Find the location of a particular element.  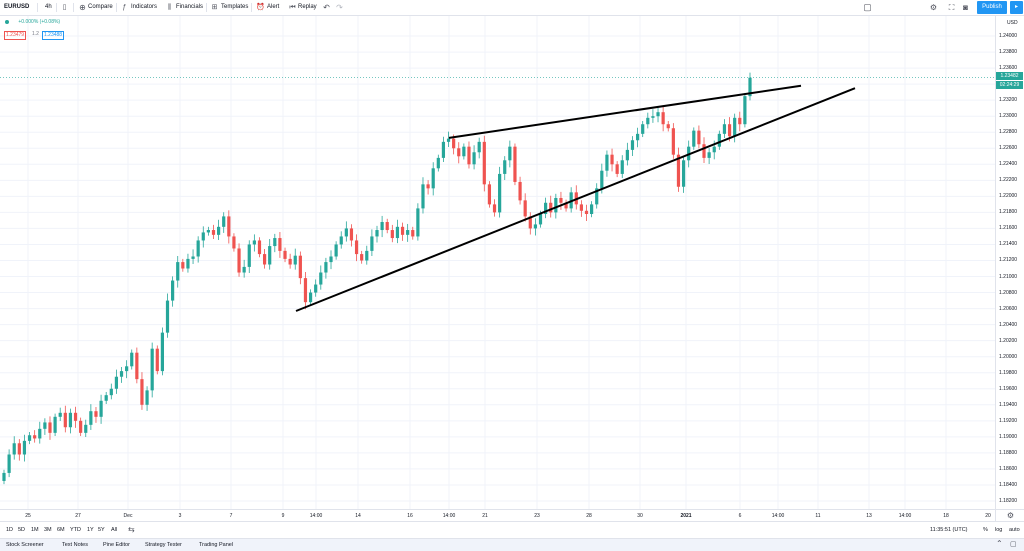

price-tick-label: 1.23000 is located at coordinates (1008, 116).